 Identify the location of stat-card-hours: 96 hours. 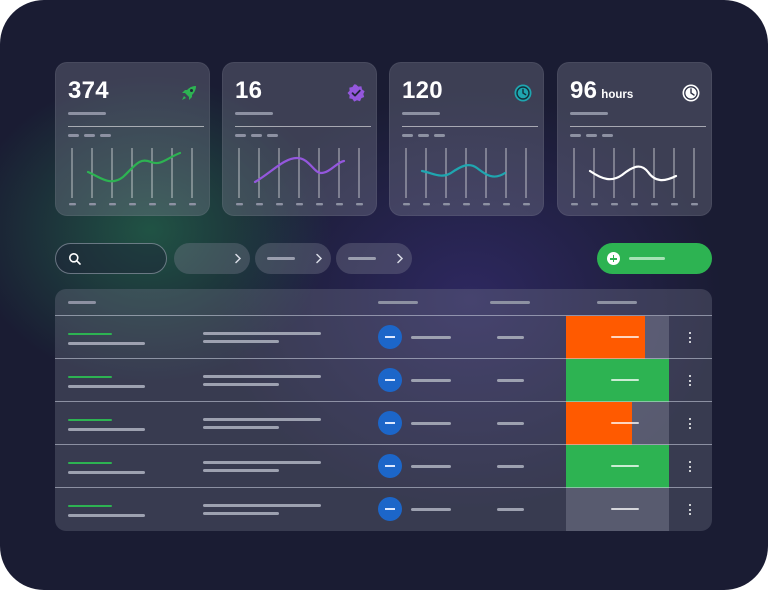
(634, 139).